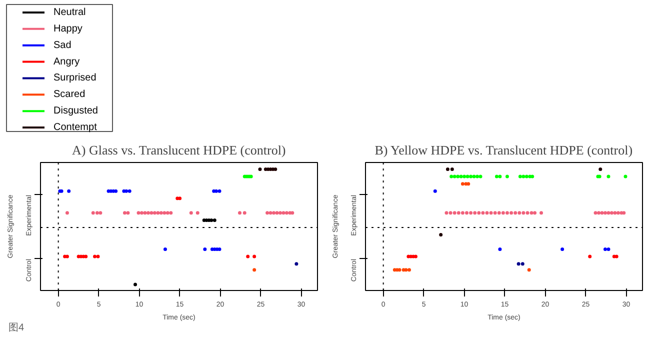 Image resolution: width=650 pixels, height=338 pixels. What do you see at coordinates (67, 62) in the screenshot?
I see `legend-label: Angry` at bounding box center [67, 62].